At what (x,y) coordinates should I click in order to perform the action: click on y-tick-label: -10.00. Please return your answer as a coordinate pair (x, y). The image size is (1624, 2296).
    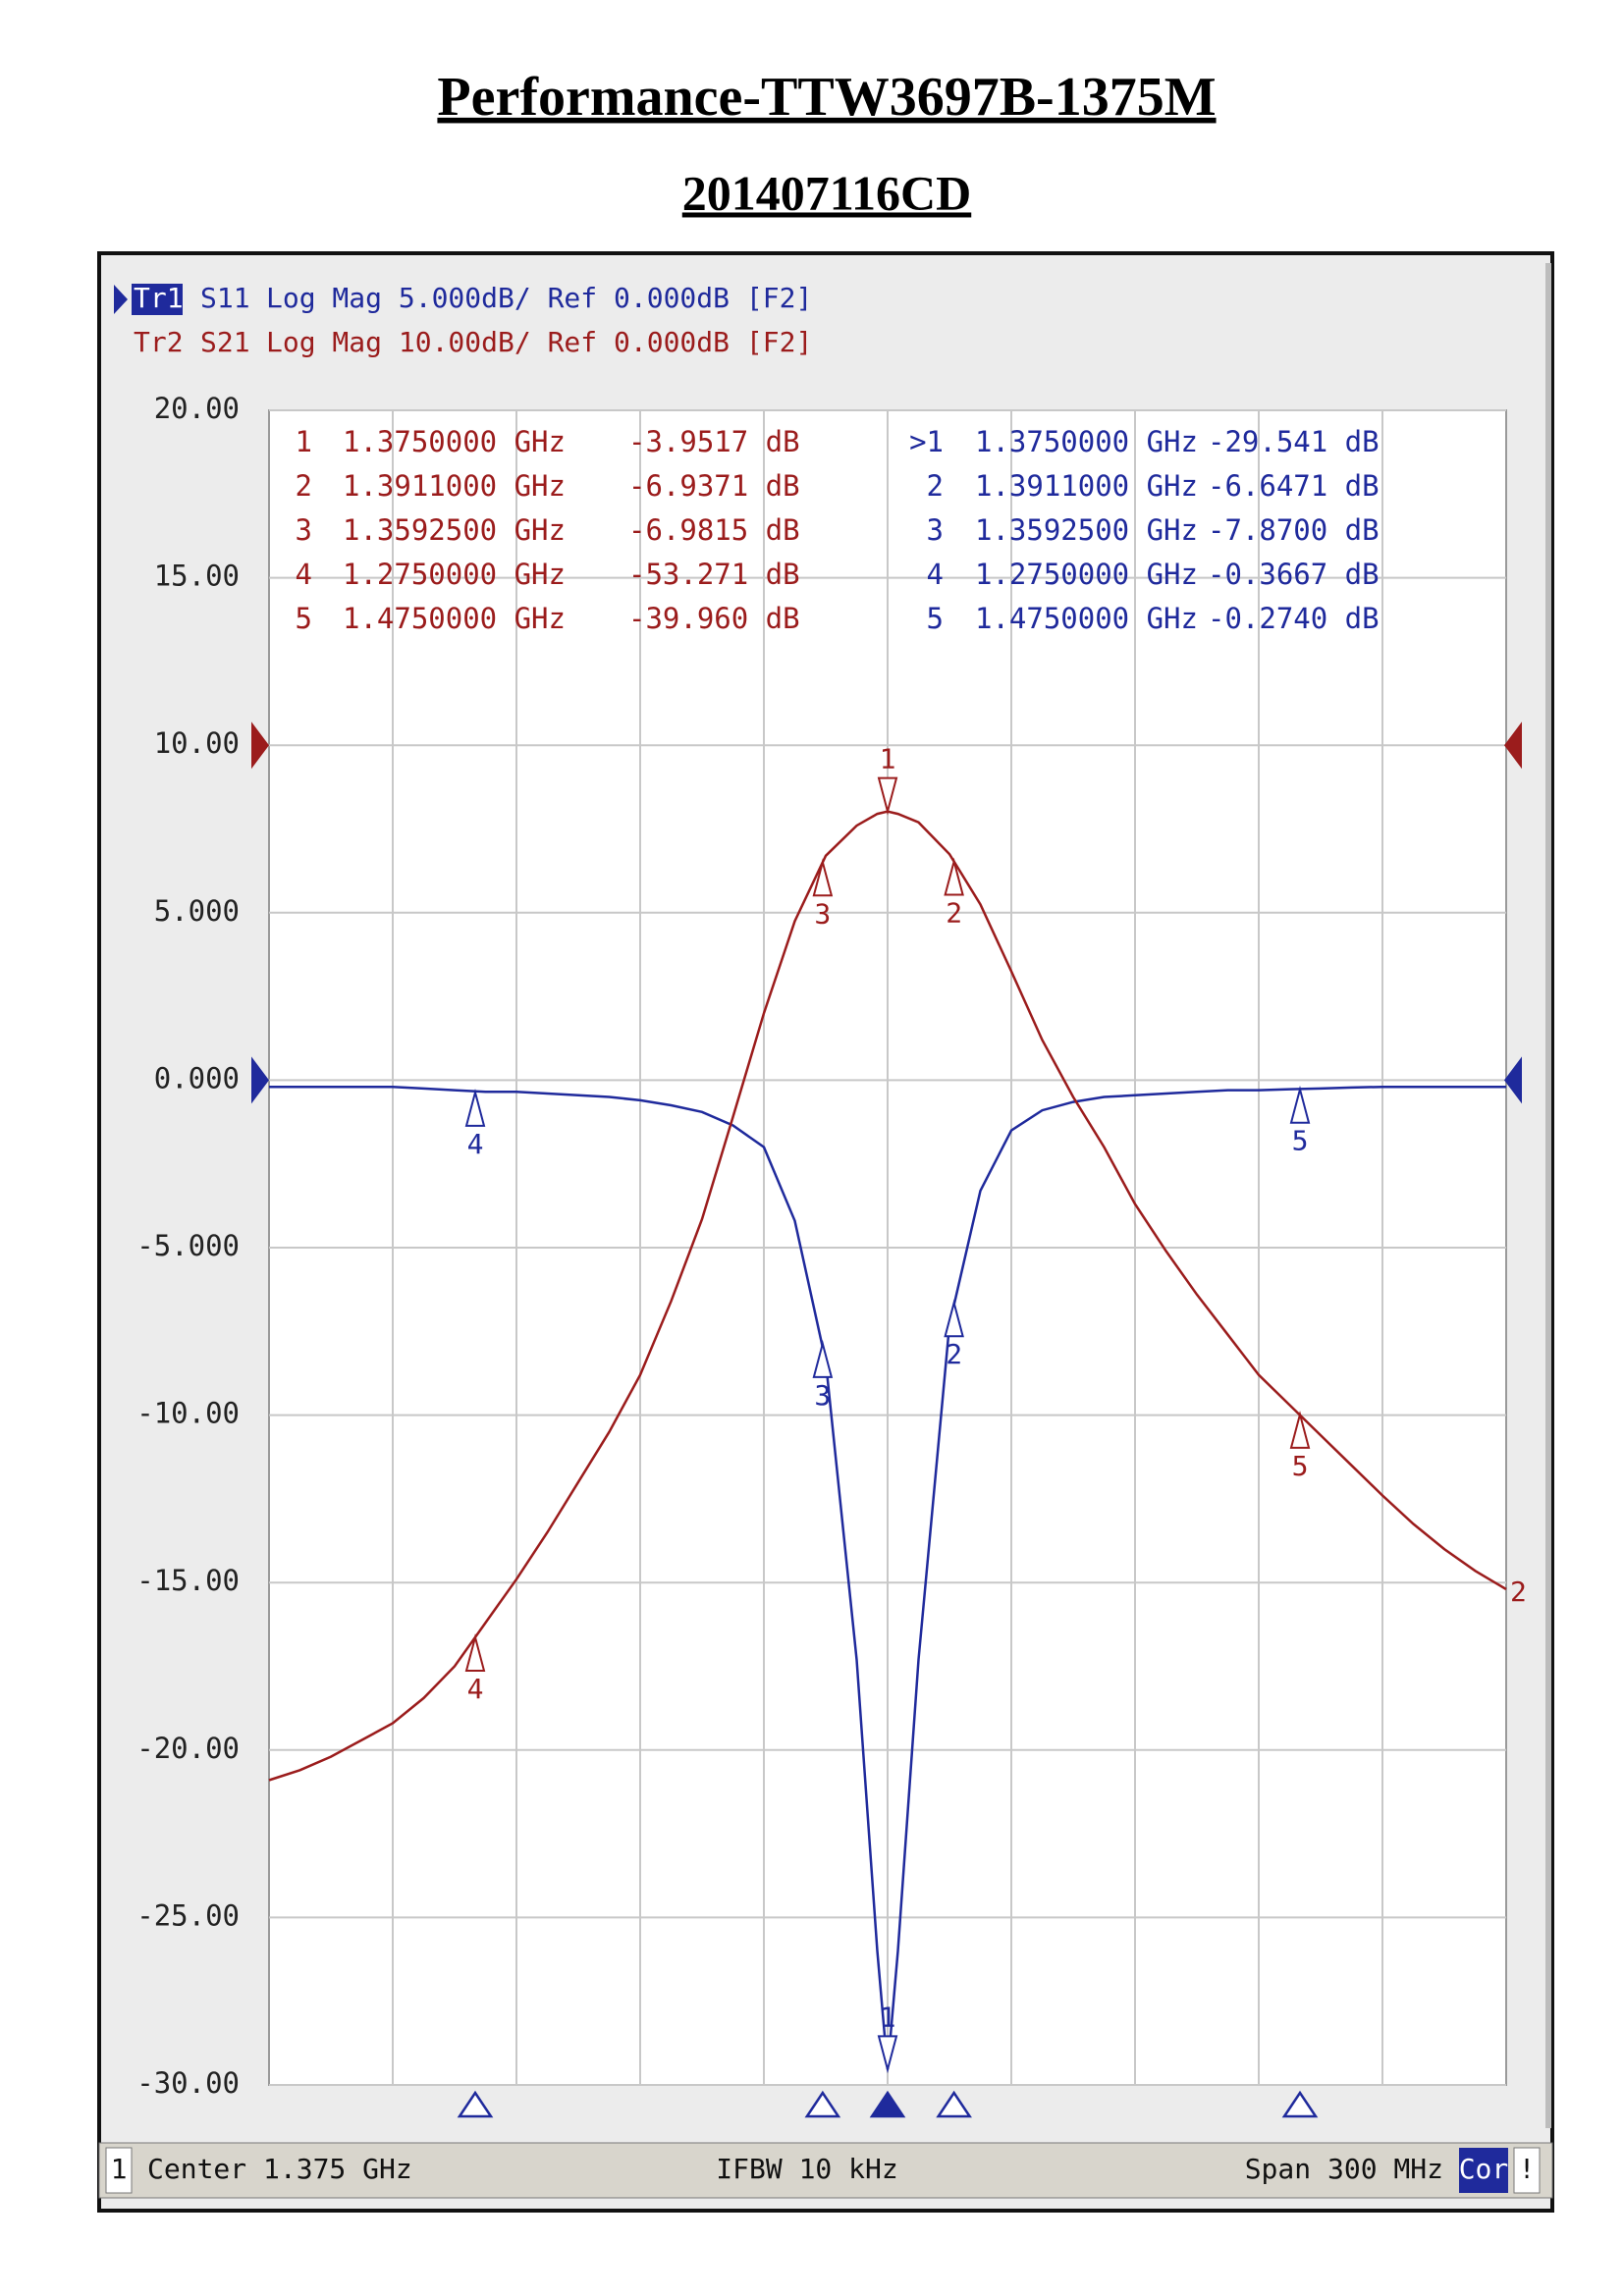
    Looking at the image, I should click on (188, 1413).